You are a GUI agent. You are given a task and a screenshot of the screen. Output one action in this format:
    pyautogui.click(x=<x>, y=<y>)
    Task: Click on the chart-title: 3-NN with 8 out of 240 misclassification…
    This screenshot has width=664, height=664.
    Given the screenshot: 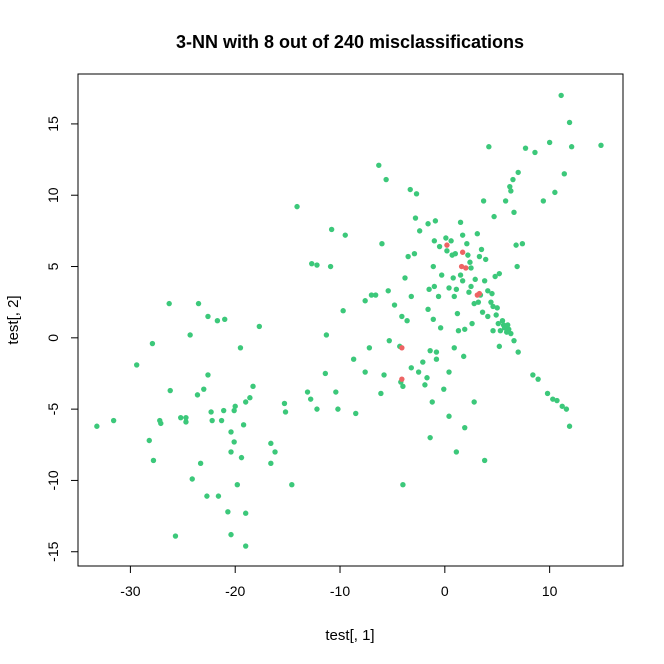 What is the action you would take?
    pyautogui.click(x=350, y=42)
    